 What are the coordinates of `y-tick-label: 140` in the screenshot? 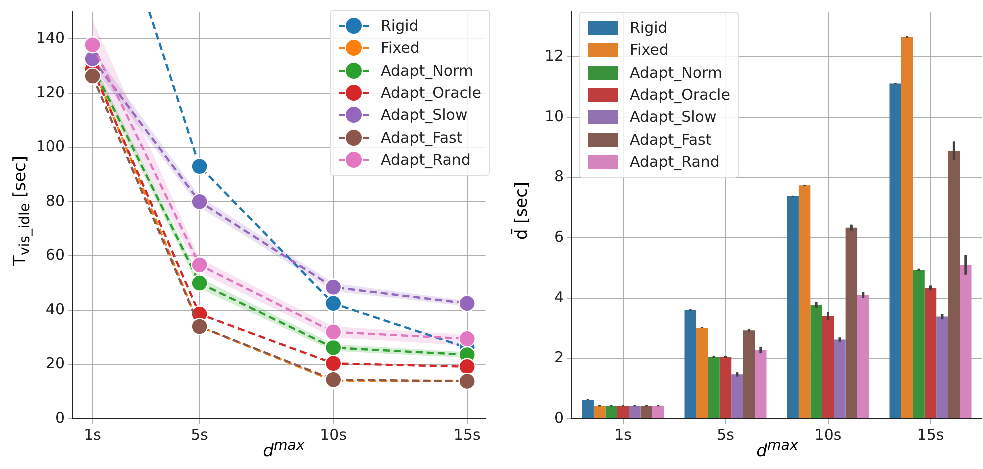 It's located at (50, 38).